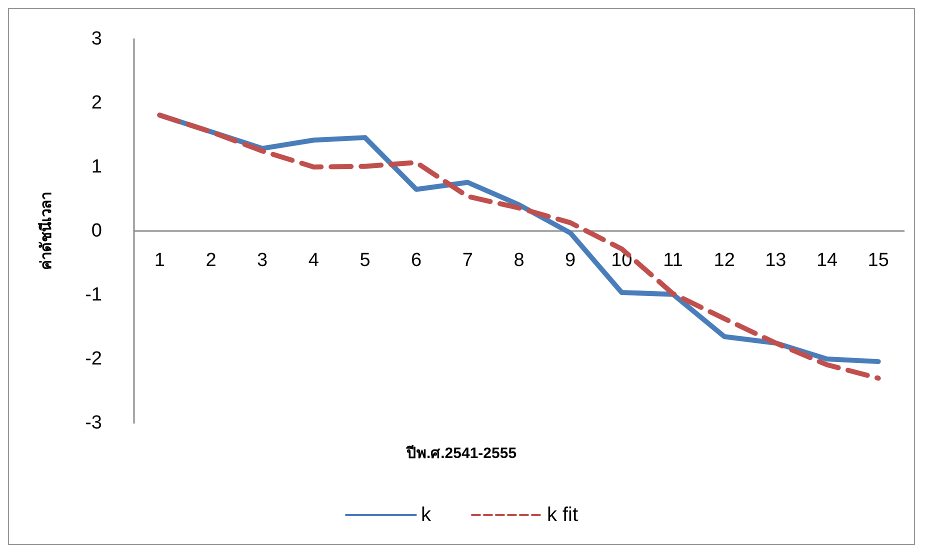 The image size is (925, 555). What do you see at coordinates (461, 453) in the screenshot?
I see `x-axis-title: ปีพ.ศ.2541-2555` at bounding box center [461, 453].